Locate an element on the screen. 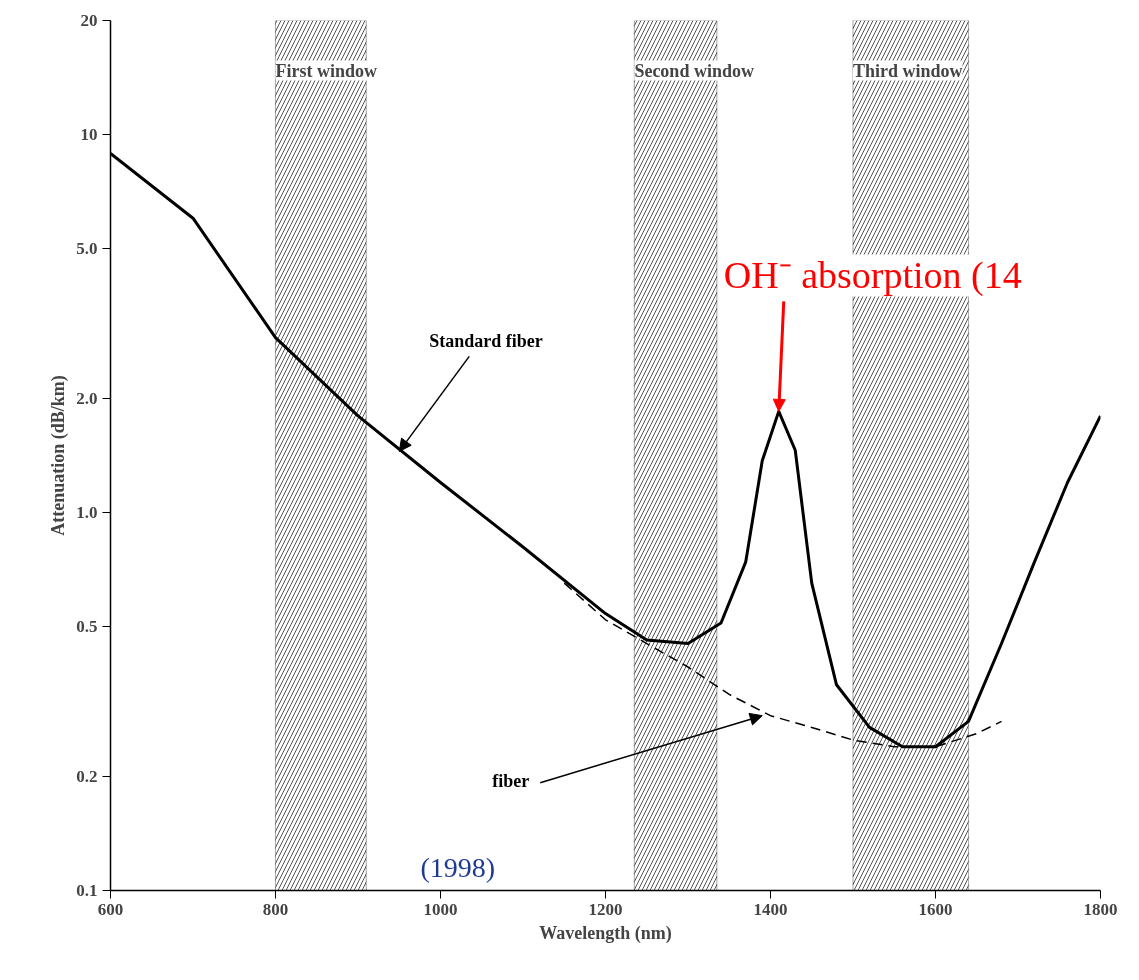 Image resolution: width=1139 pixels, height=980 pixels. x-tick-label: 1400 is located at coordinates (770, 909).